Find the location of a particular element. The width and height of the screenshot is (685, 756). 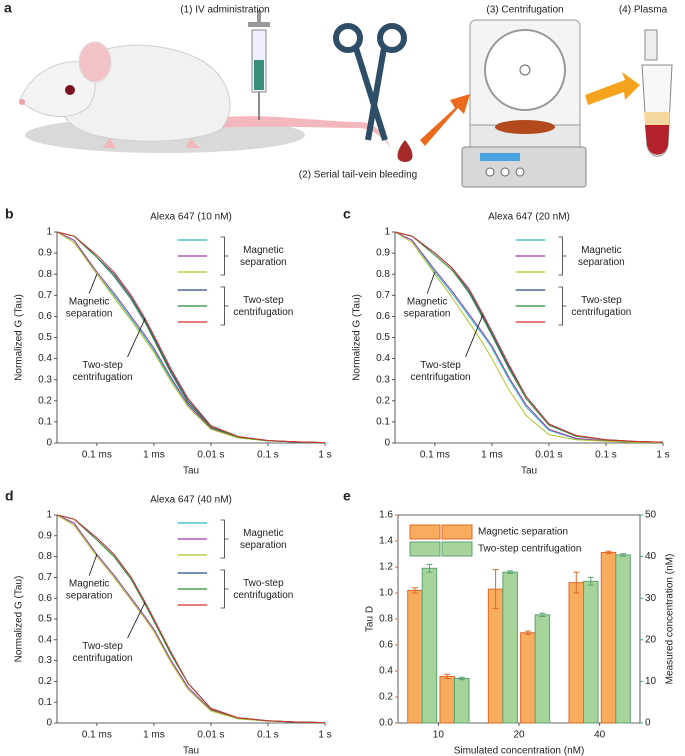

y2-tick-label: 20 is located at coordinates (651, 639).